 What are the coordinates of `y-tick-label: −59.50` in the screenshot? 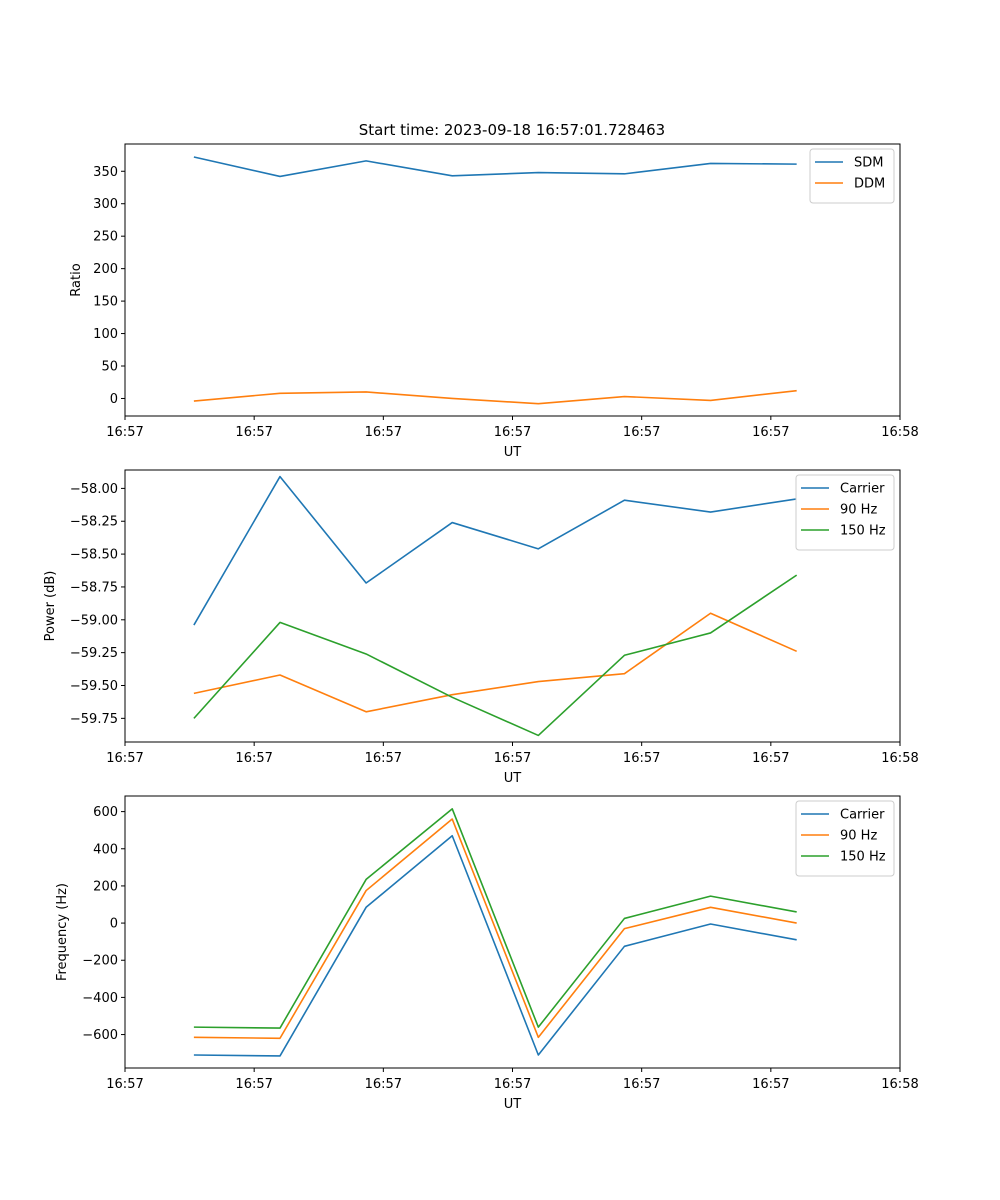 It's located at (94, 686).